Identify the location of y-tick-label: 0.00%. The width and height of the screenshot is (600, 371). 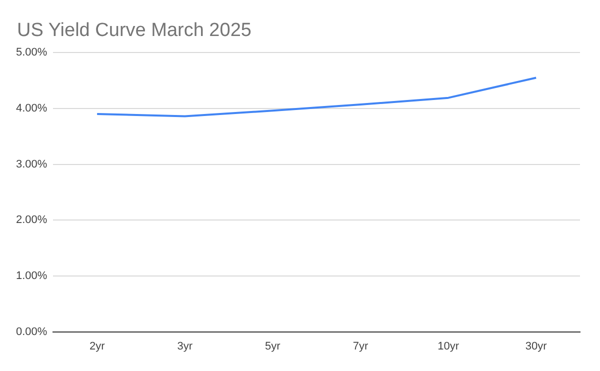
(32, 332).